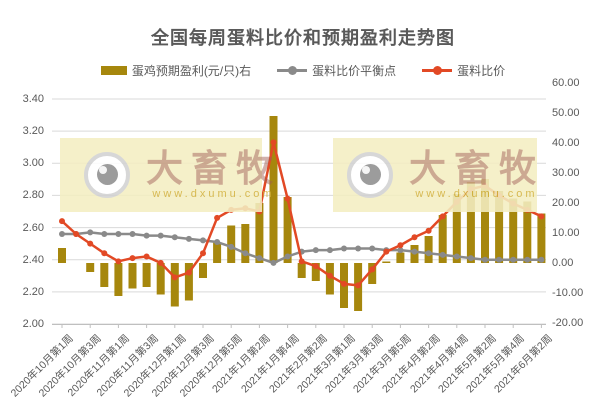  What do you see at coordinates (354, 71) in the screenshot?
I see `legend-label-balance: 蛋料比价平衡点` at bounding box center [354, 71].